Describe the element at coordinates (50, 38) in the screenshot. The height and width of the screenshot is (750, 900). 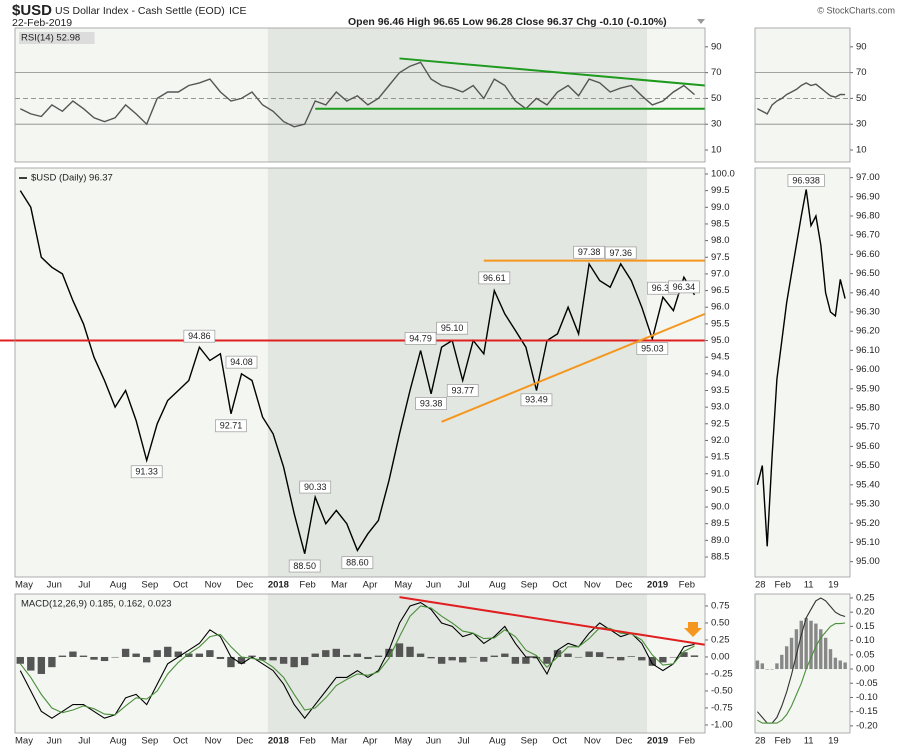
I see `panel-label: RSI(14) 52.98` at that location.